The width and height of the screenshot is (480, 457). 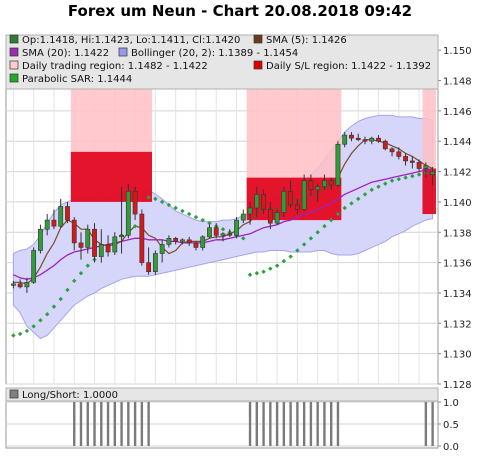 What do you see at coordinates (348, 66) in the screenshot?
I see `legend-label-5: Daily S/L region: 1.1422 - 1.1392` at bounding box center [348, 66].